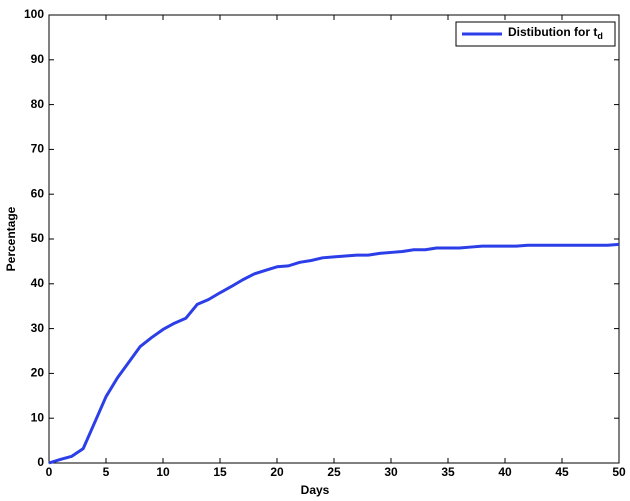  Describe the element at coordinates (220, 472) in the screenshot. I see `x-tick-label: 15` at that location.